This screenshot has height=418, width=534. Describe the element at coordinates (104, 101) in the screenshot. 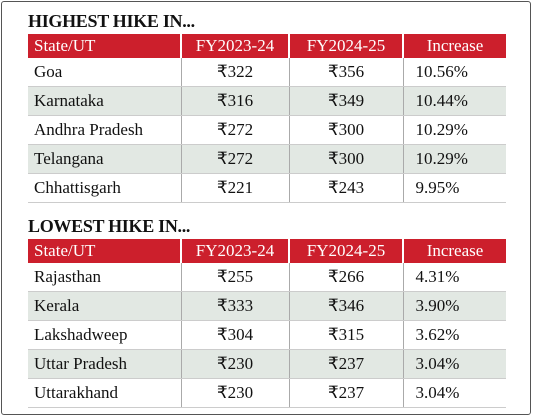

I see `cell: Karnataka` at that location.